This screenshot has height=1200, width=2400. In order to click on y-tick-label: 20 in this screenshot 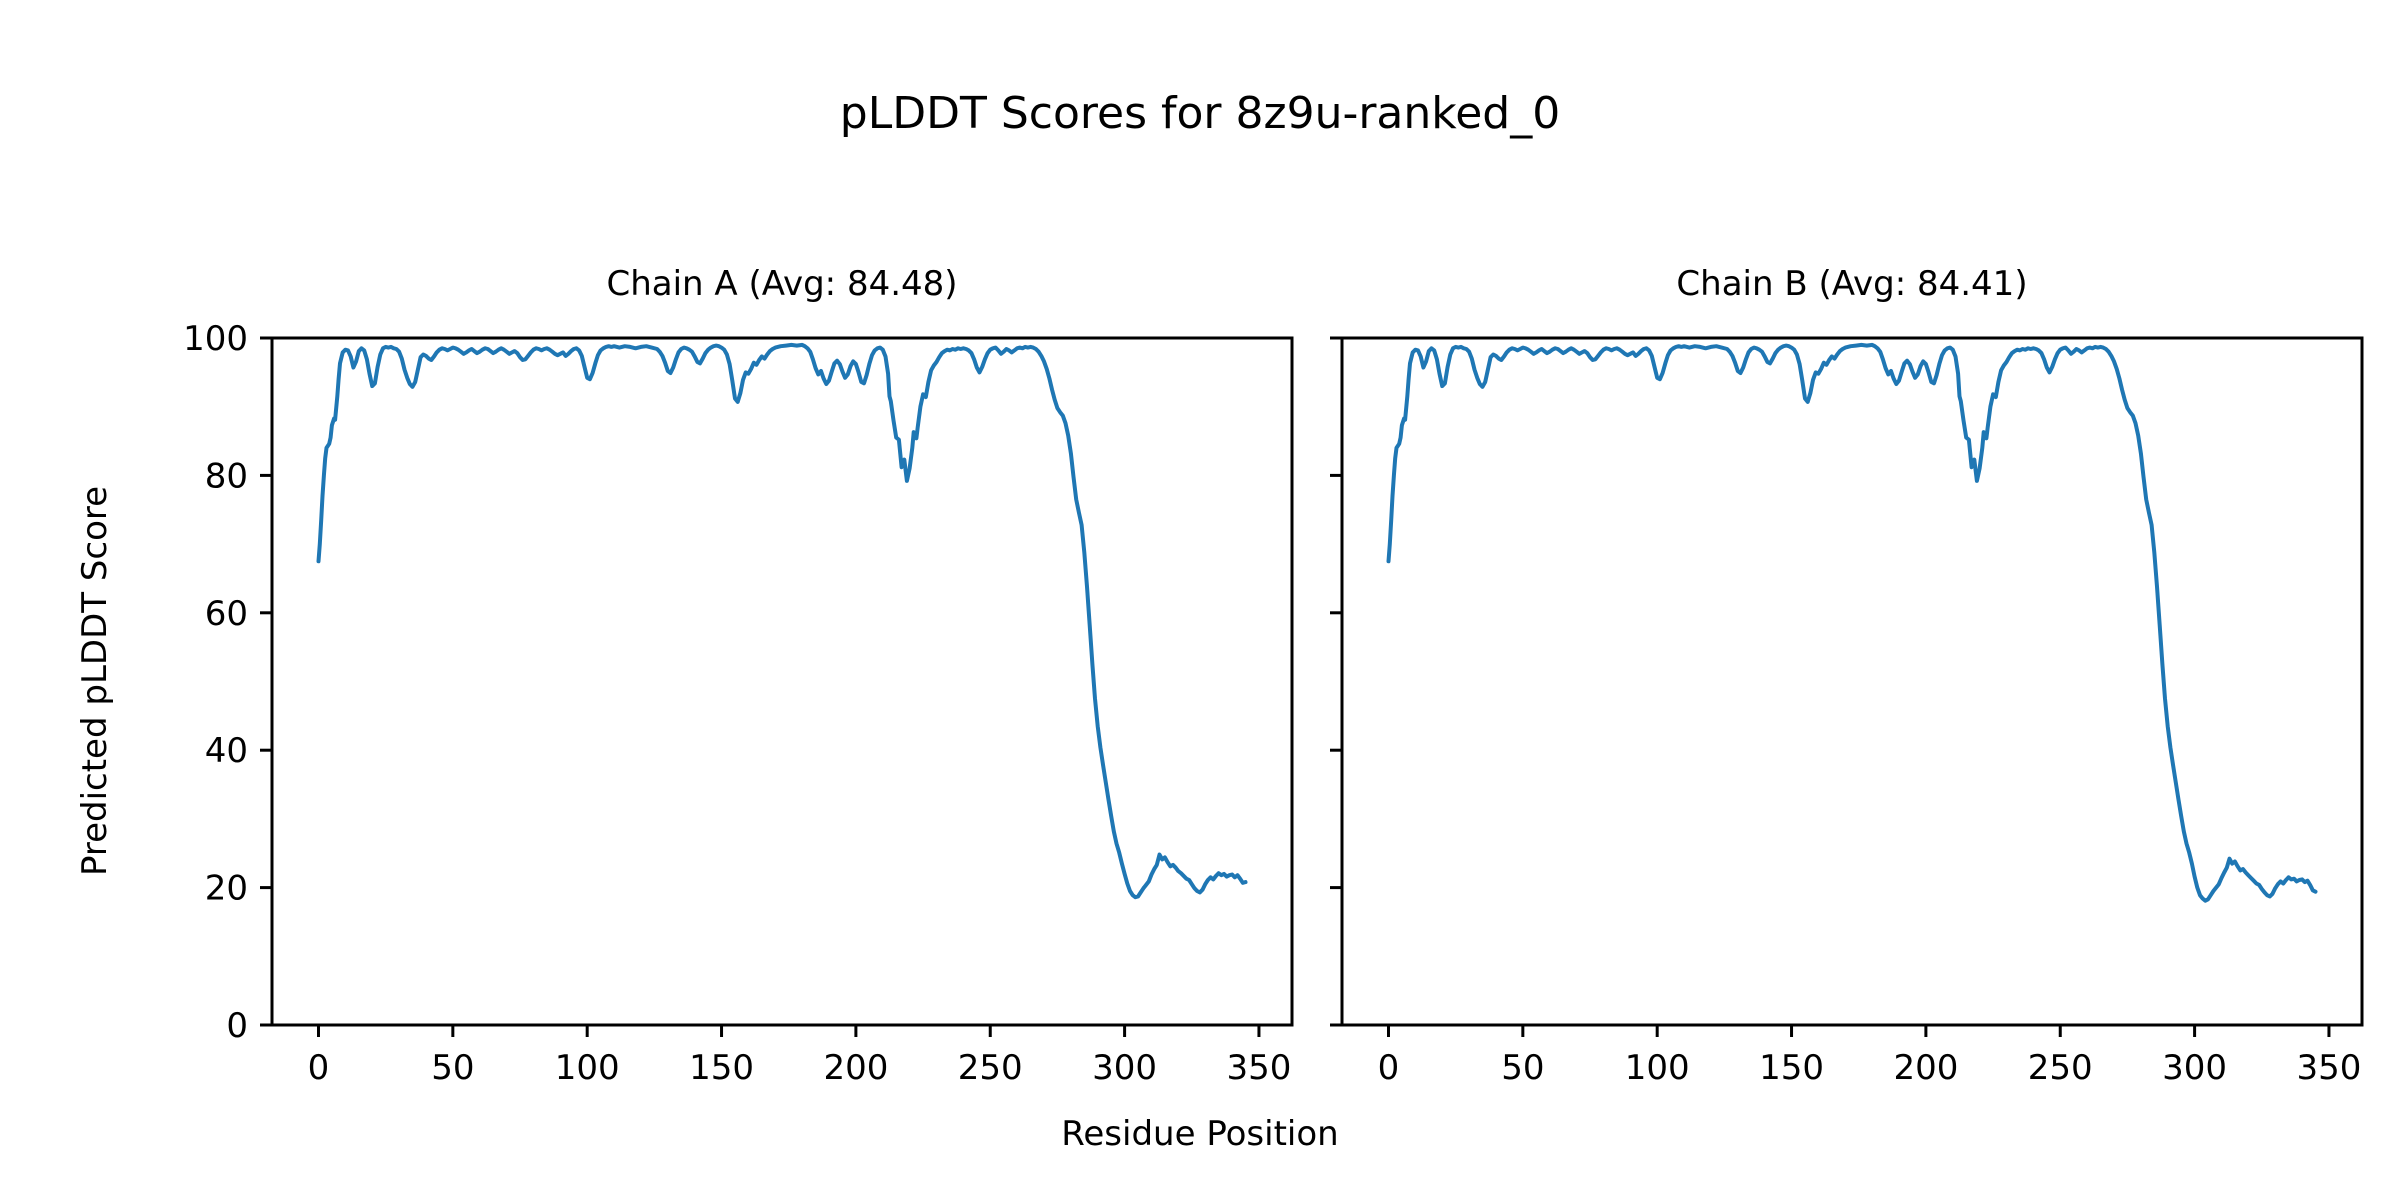, I will do `click(226, 889)`.